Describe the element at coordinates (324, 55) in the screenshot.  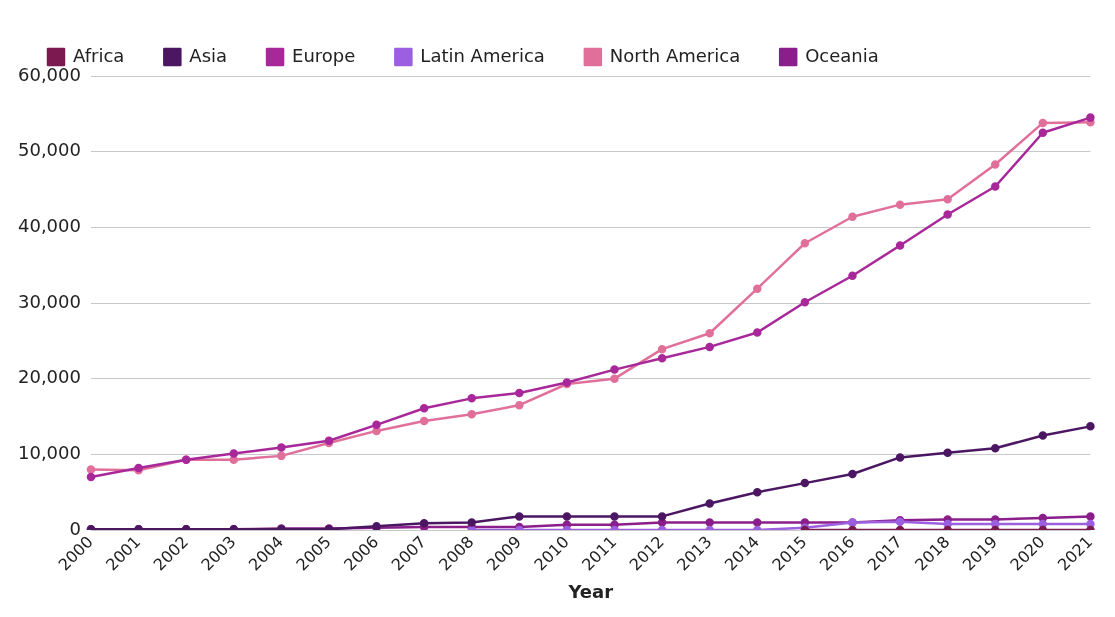
I see `legend-label: Europe` at that location.